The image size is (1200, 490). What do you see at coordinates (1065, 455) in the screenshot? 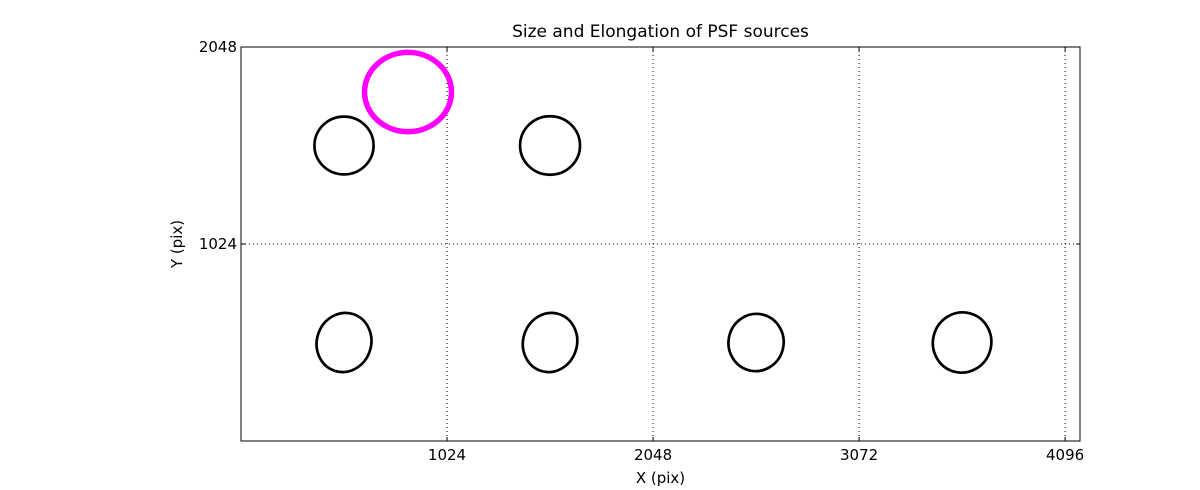
I see `x-tick-label: 4096` at bounding box center [1065, 455].